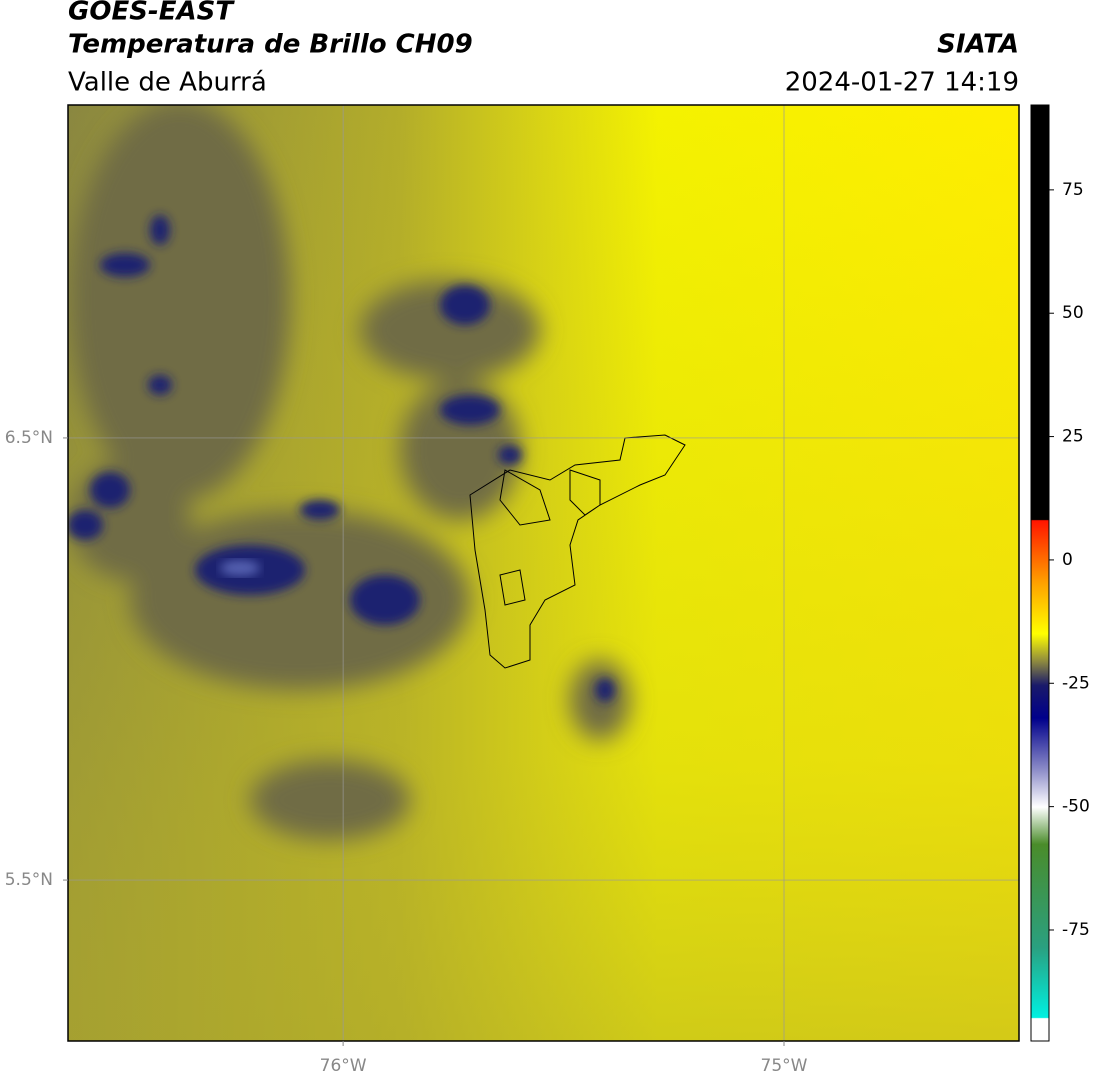 The height and width of the screenshot is (1078, 1094). What do you see at coordinates (1073, 437) in the screenshot?
I see `colorbar-label: 25` at bounding box center [1073, 437].